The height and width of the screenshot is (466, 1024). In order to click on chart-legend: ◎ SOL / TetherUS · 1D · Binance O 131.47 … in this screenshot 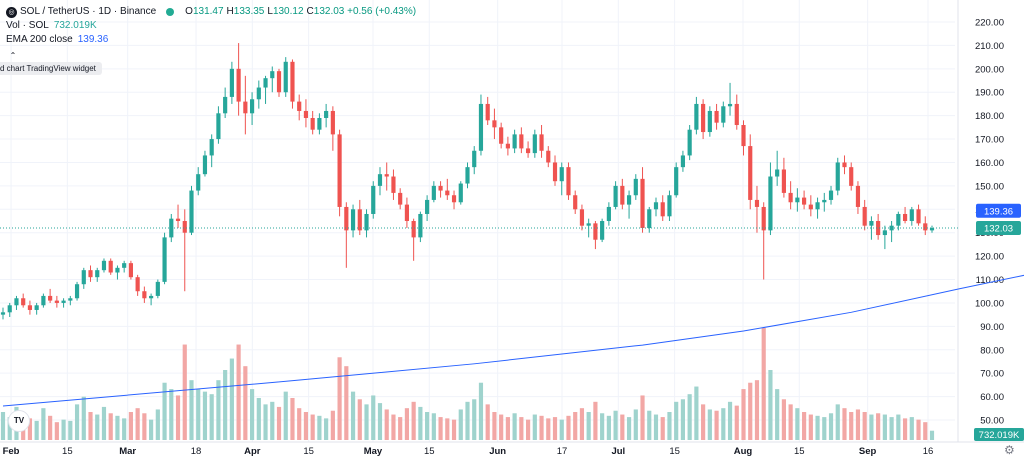, I will do `click(211, 26)`.